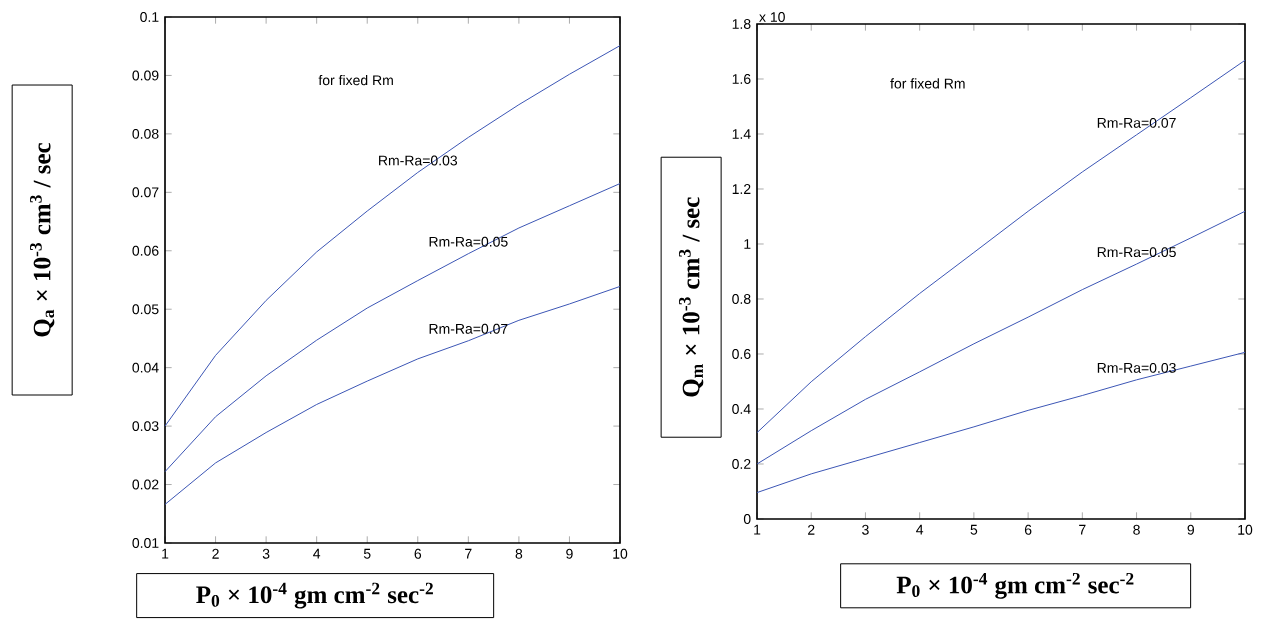 The height and width of the screenshot is (624, 1264). I want to click on y-tick-label: 1.2, so click(741, 189).